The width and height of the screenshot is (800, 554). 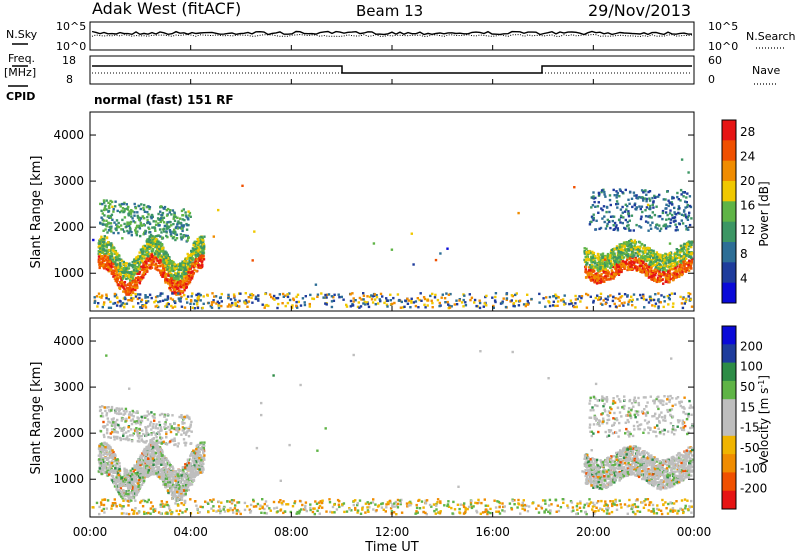 What do you see at coordinates (729, 171) in the screenshot?
I see `colorbar-segment` at bounding box center [729, 171].